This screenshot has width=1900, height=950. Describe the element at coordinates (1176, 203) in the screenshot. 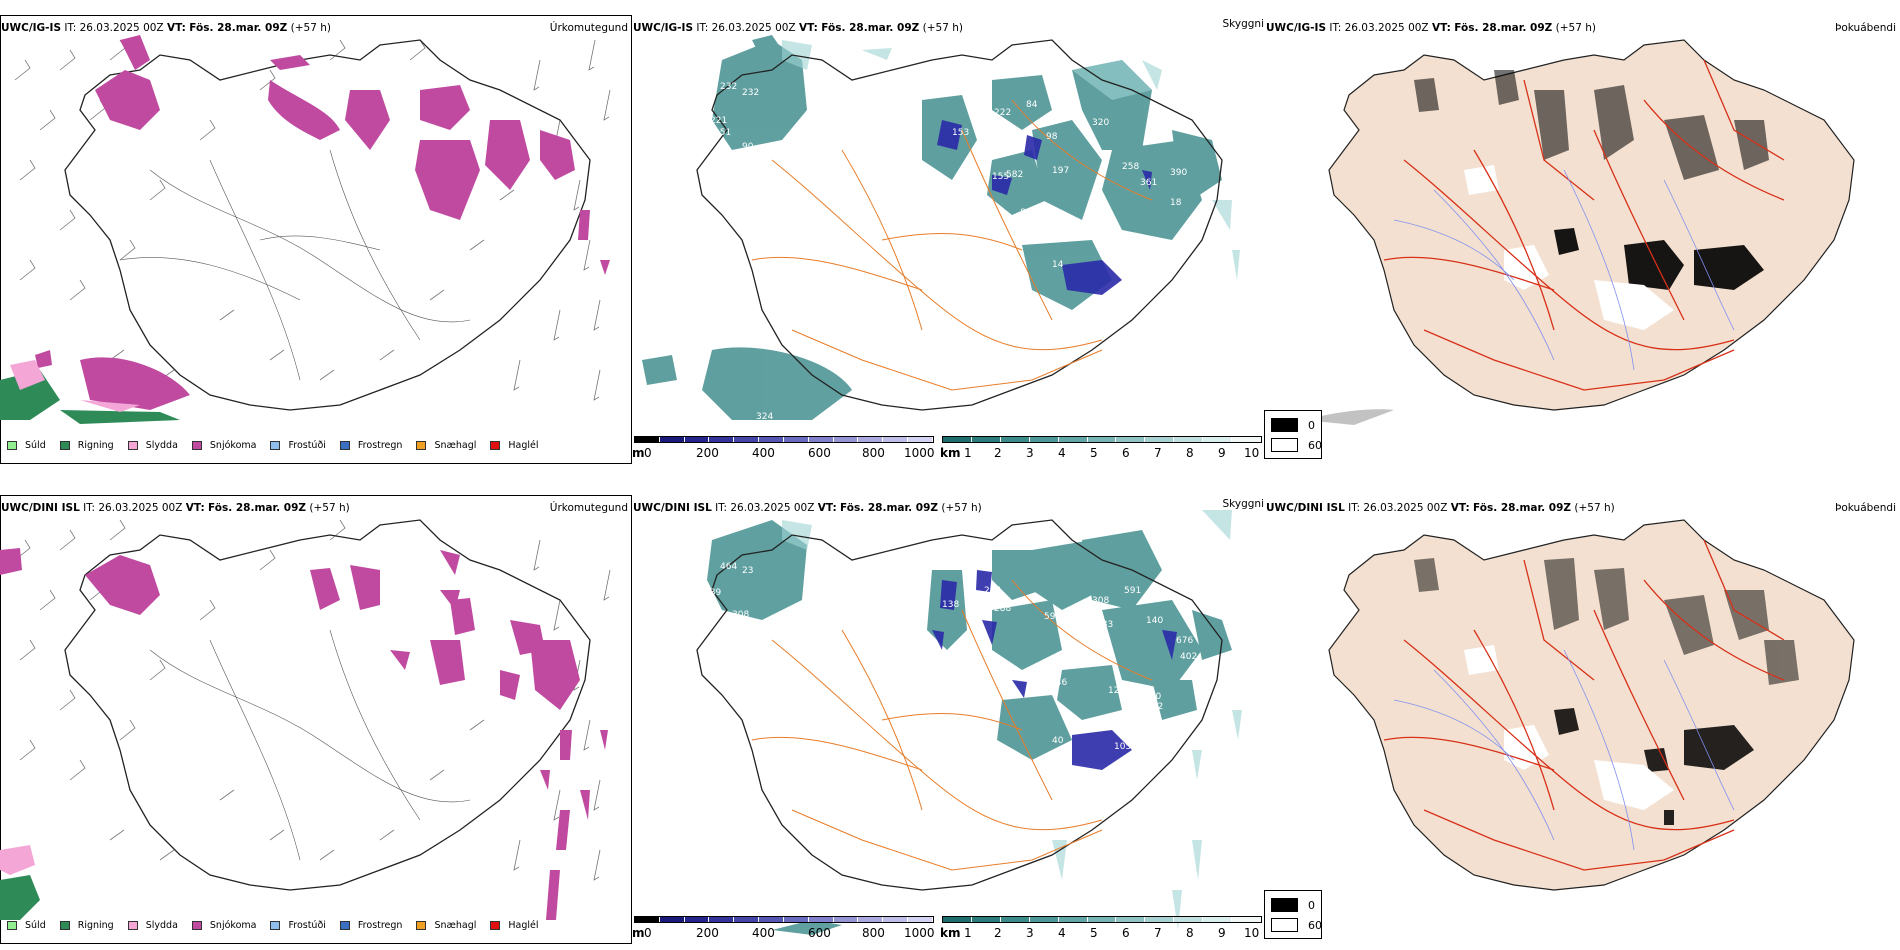

I see `vis-label: 18` at that location.